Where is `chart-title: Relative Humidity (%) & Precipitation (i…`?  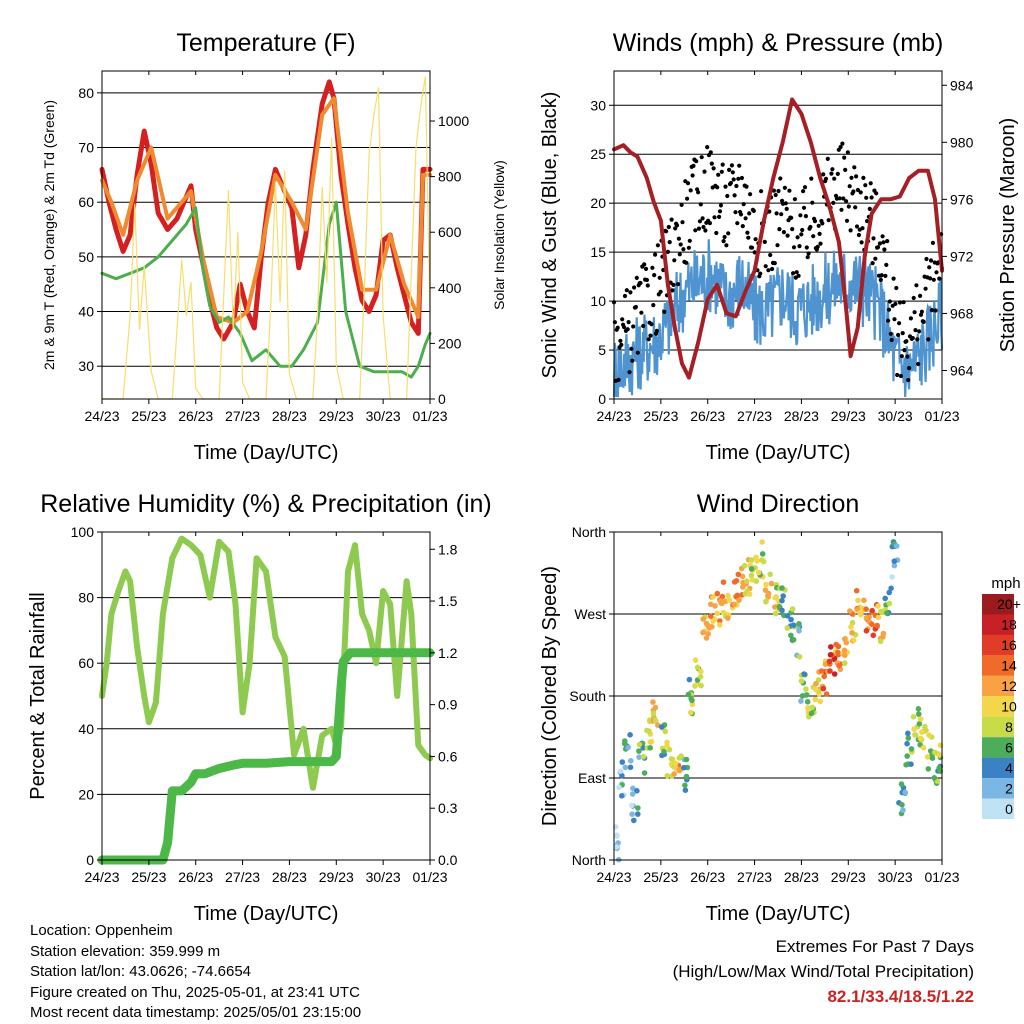 chart-title: Relative Humidity (%) & Precipitation (i… is located at coordinates (266, 504).